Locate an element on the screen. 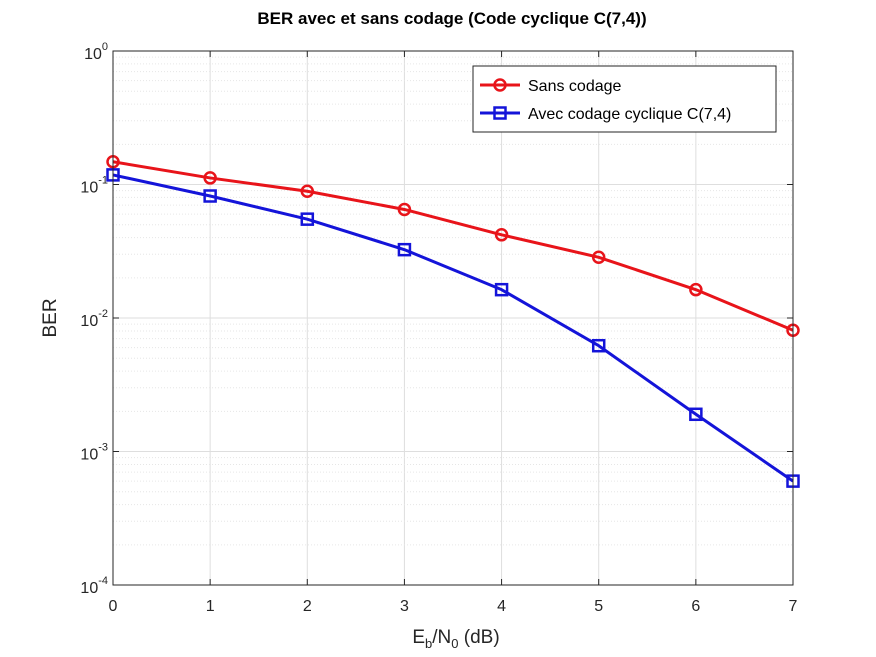 This screenshot has width=876, height=657. y-tick-exponent: -1 is located at coordinates (103, 181).